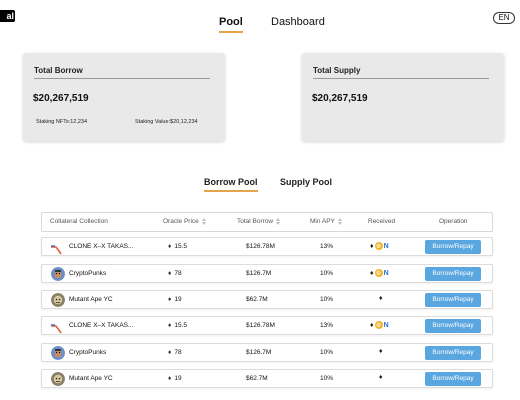 This screenshot has height=400, width=520. What do you see at coordinates (298, 22) in the screenshot?
I see `nav-dashboard-link: Dashboard` at bounding box center [298, 22].